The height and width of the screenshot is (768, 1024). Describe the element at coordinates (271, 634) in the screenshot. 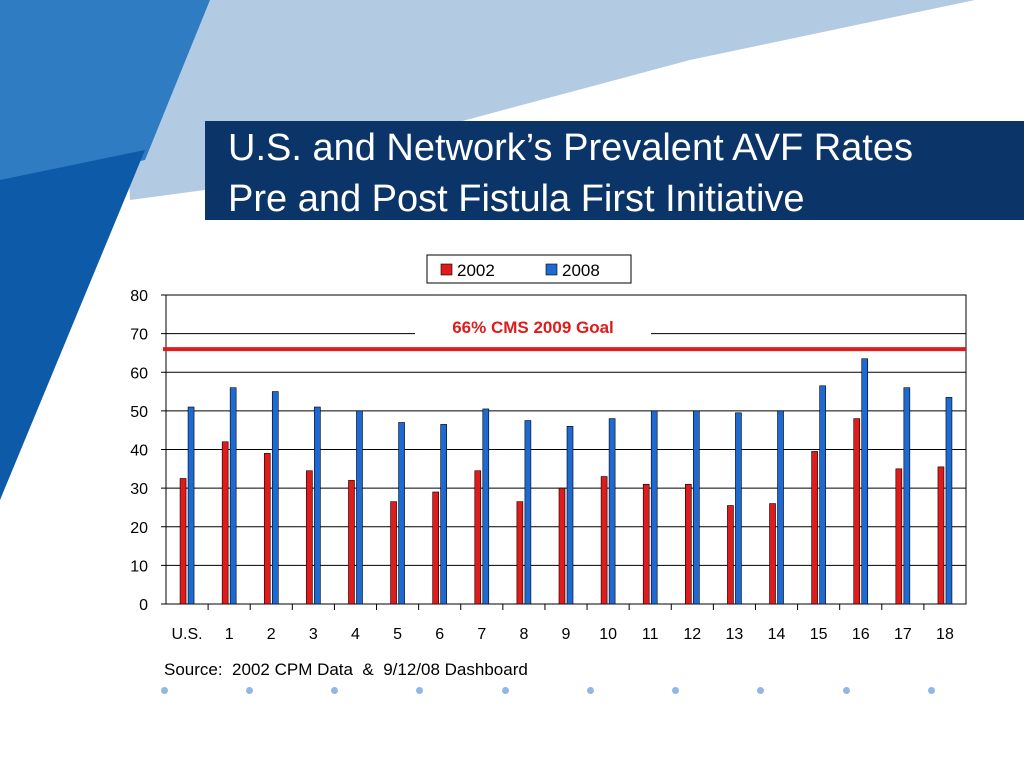

I see `x-tick-label: 2` at that location.